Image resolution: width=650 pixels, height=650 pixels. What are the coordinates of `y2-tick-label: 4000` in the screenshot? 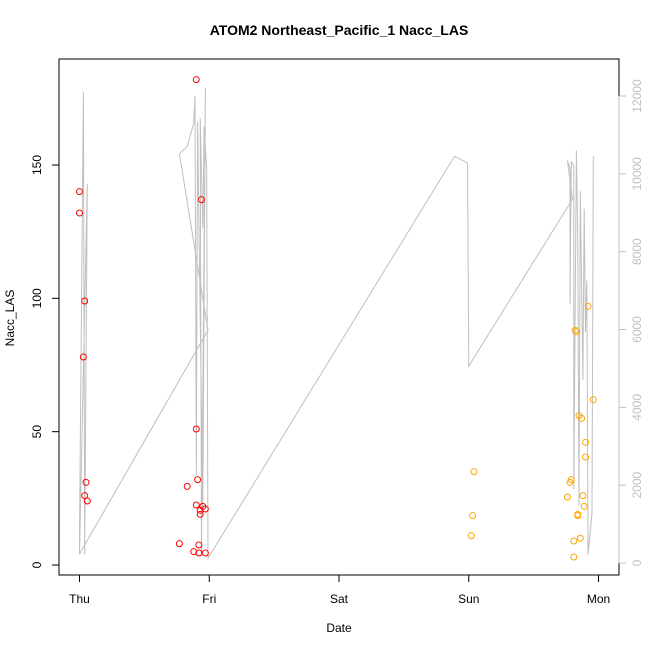 It's located at (637, 407).